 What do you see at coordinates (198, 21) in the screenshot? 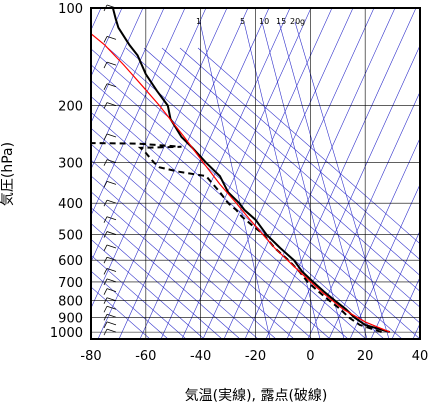
I see `mixing-ratio-label: 1` at bounding box center [198, 21].